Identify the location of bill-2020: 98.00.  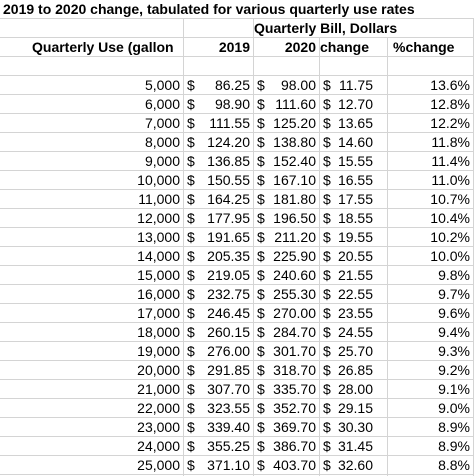
(298, 85).